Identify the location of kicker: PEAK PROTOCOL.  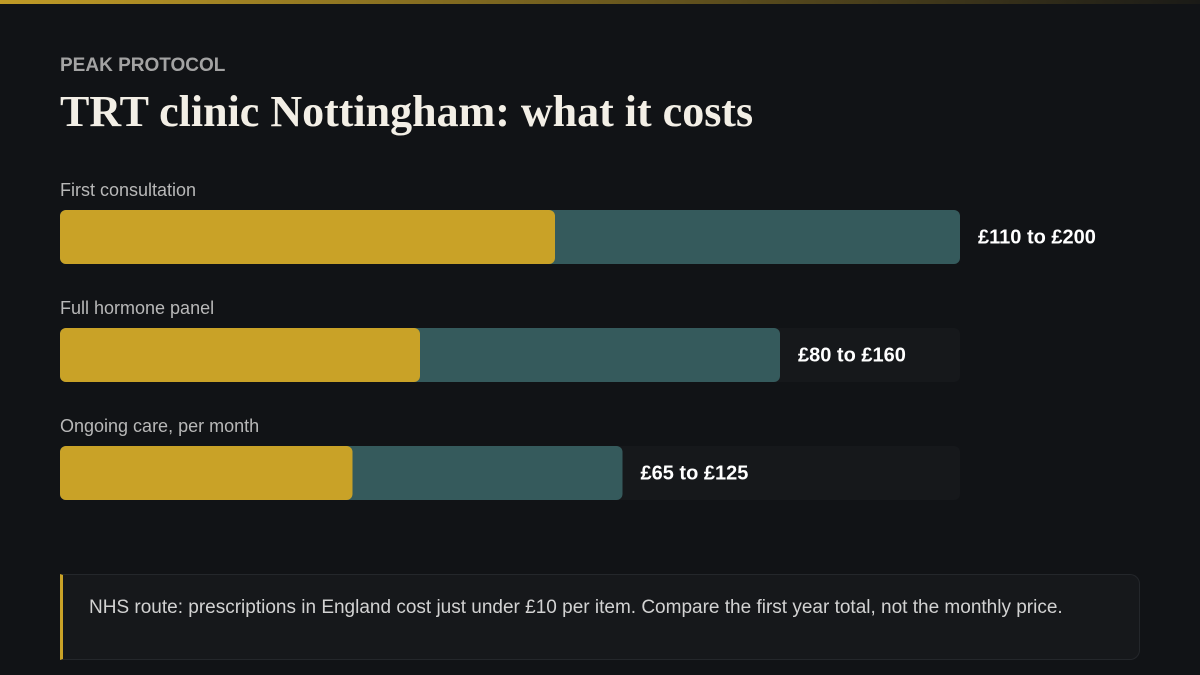
(143, 65).